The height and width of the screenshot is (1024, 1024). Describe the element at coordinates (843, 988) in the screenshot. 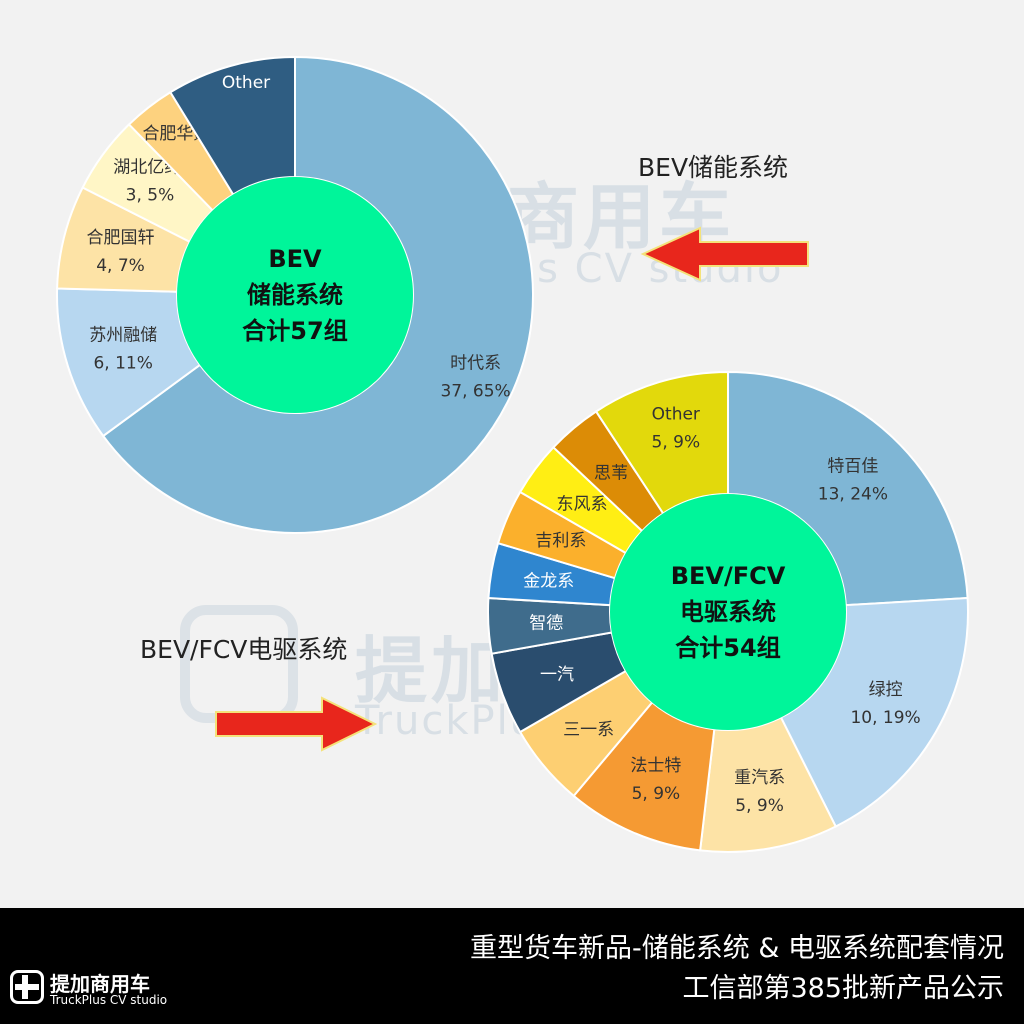

I see `footer-subtitle: 工信部第385批新产品公示` at that location.